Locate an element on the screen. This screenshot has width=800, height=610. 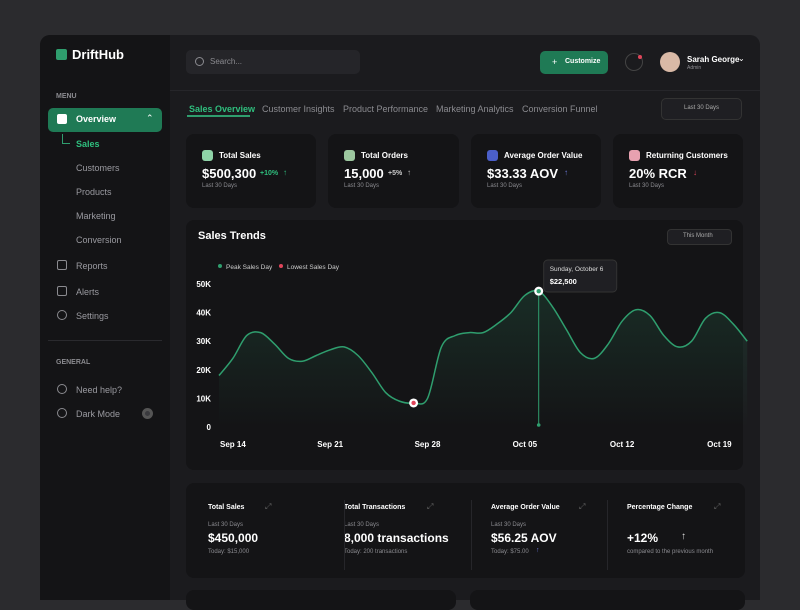
menu-label: MENU is located at coordinates (66, 96).